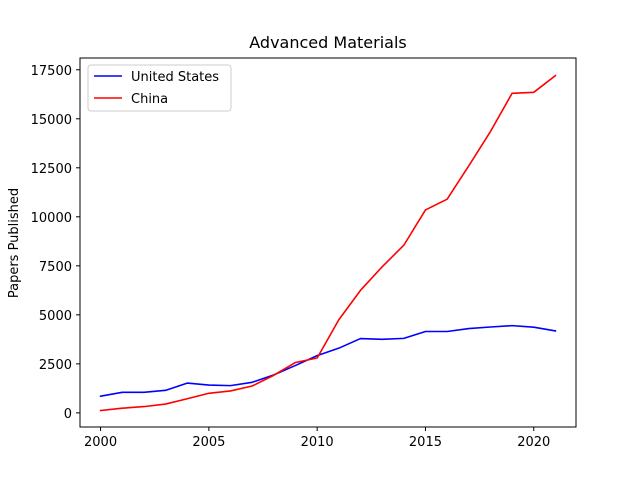 Image resolution: width=640 pixels, height=480 pixels. What do you see at coordinates (149, 99) in the screenshot?
I see `legend-label-china: China` at bounding box center [149, 99].